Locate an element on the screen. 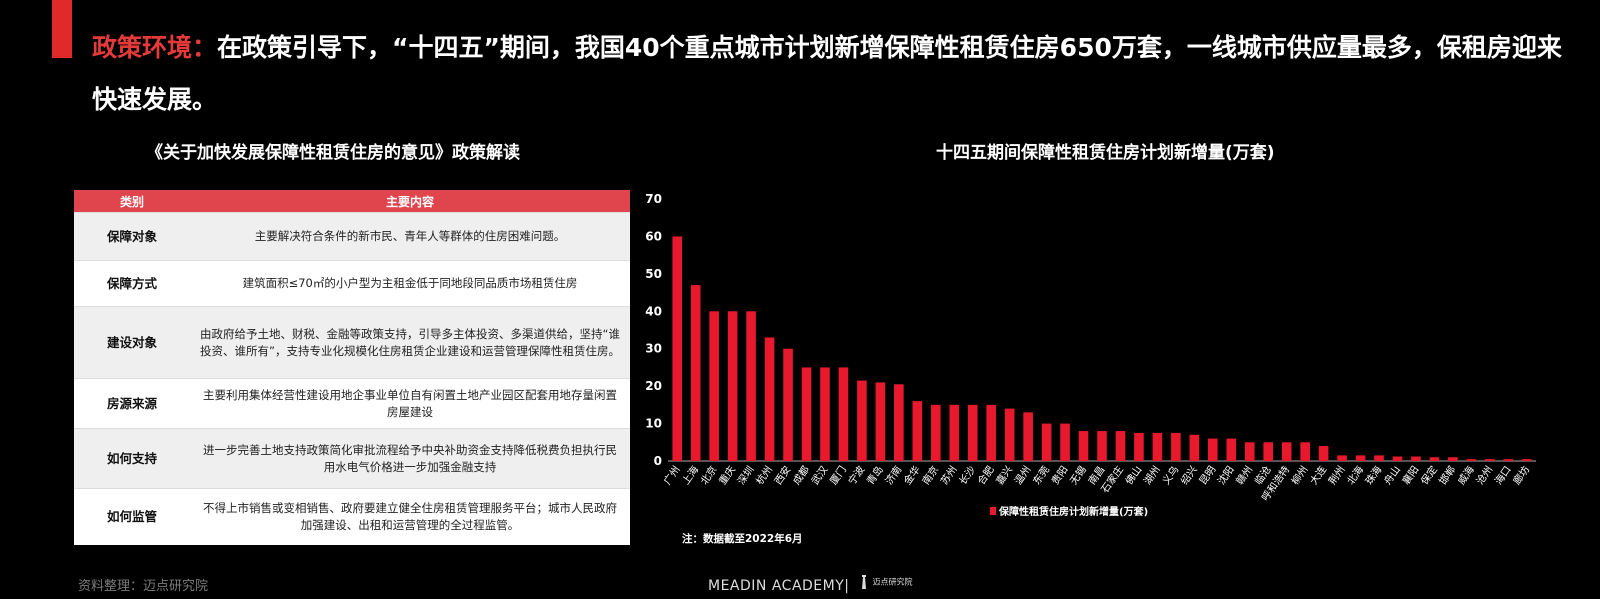 The image size is (1600, 599). x-tick-label: 宁波 is located at coordinates (856, 475).